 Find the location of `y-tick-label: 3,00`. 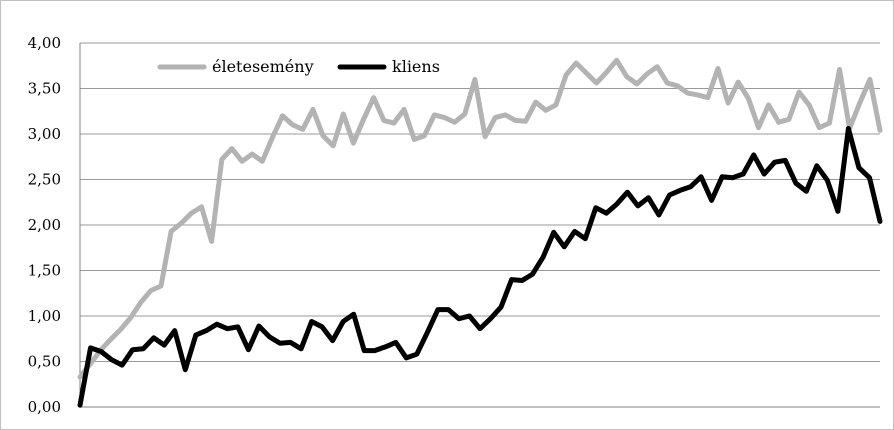

y-tick-label: 3,00 is located at coordinates (44, 134).